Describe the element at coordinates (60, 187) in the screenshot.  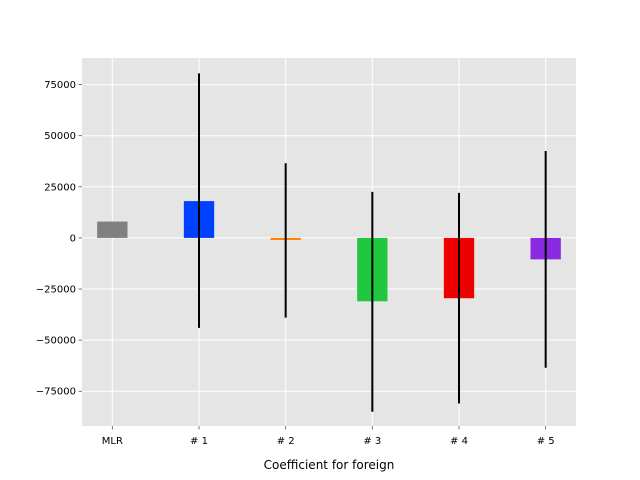
I see `y-tick-label: 25000` at that location.